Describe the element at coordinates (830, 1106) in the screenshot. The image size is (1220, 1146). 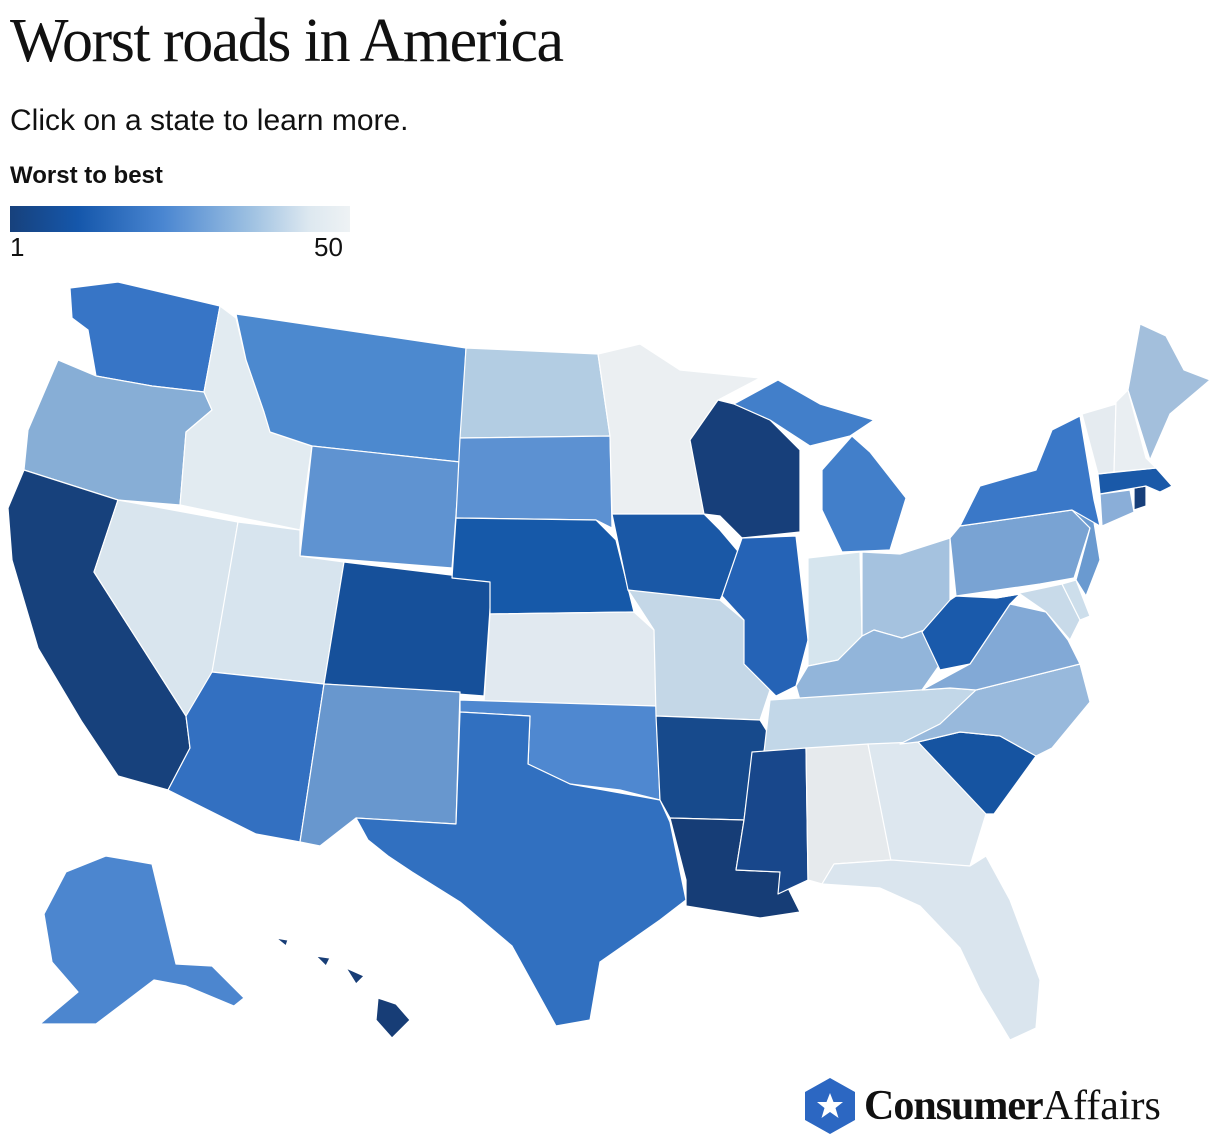
I see `hexagon-star-icon` at that location.